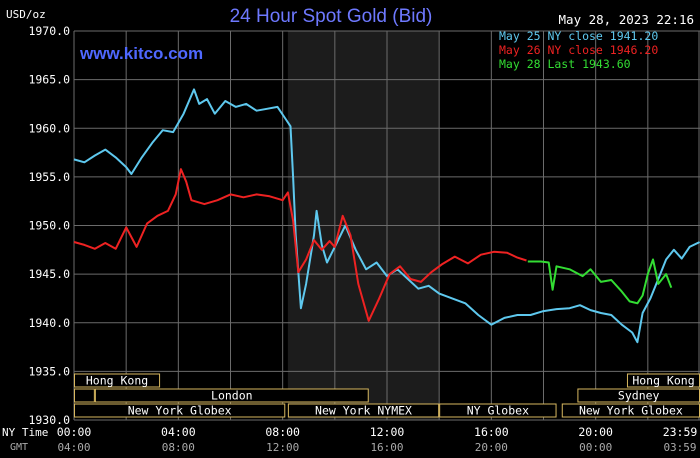  What do you see at coordinates (680, 432) in the screenshot?
I see `x-tick-label-ny: 23:59` at bounding box center [680, 432].